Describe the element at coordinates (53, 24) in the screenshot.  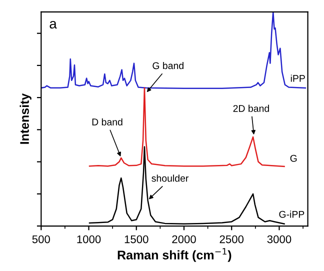
I see `annotation: a` at that location.